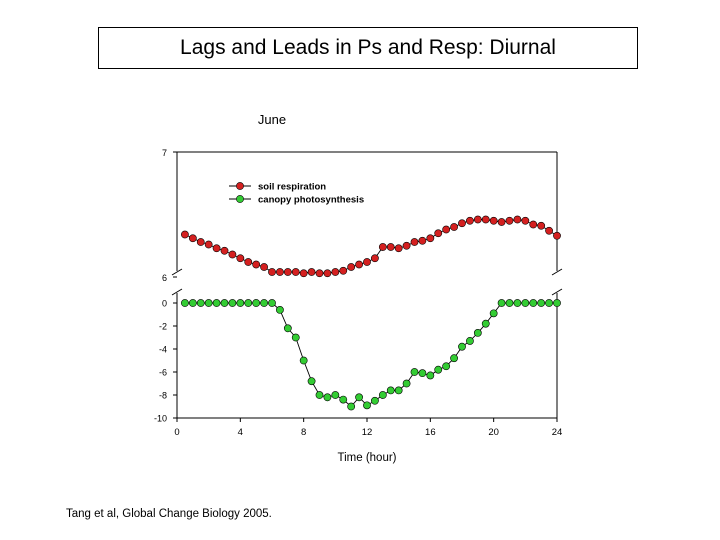 The width and height of the screenshot is (720, 540). Describe the element at coordinates (240, 432) in the screenshot. I see `x-tick-label: 4` at that location.